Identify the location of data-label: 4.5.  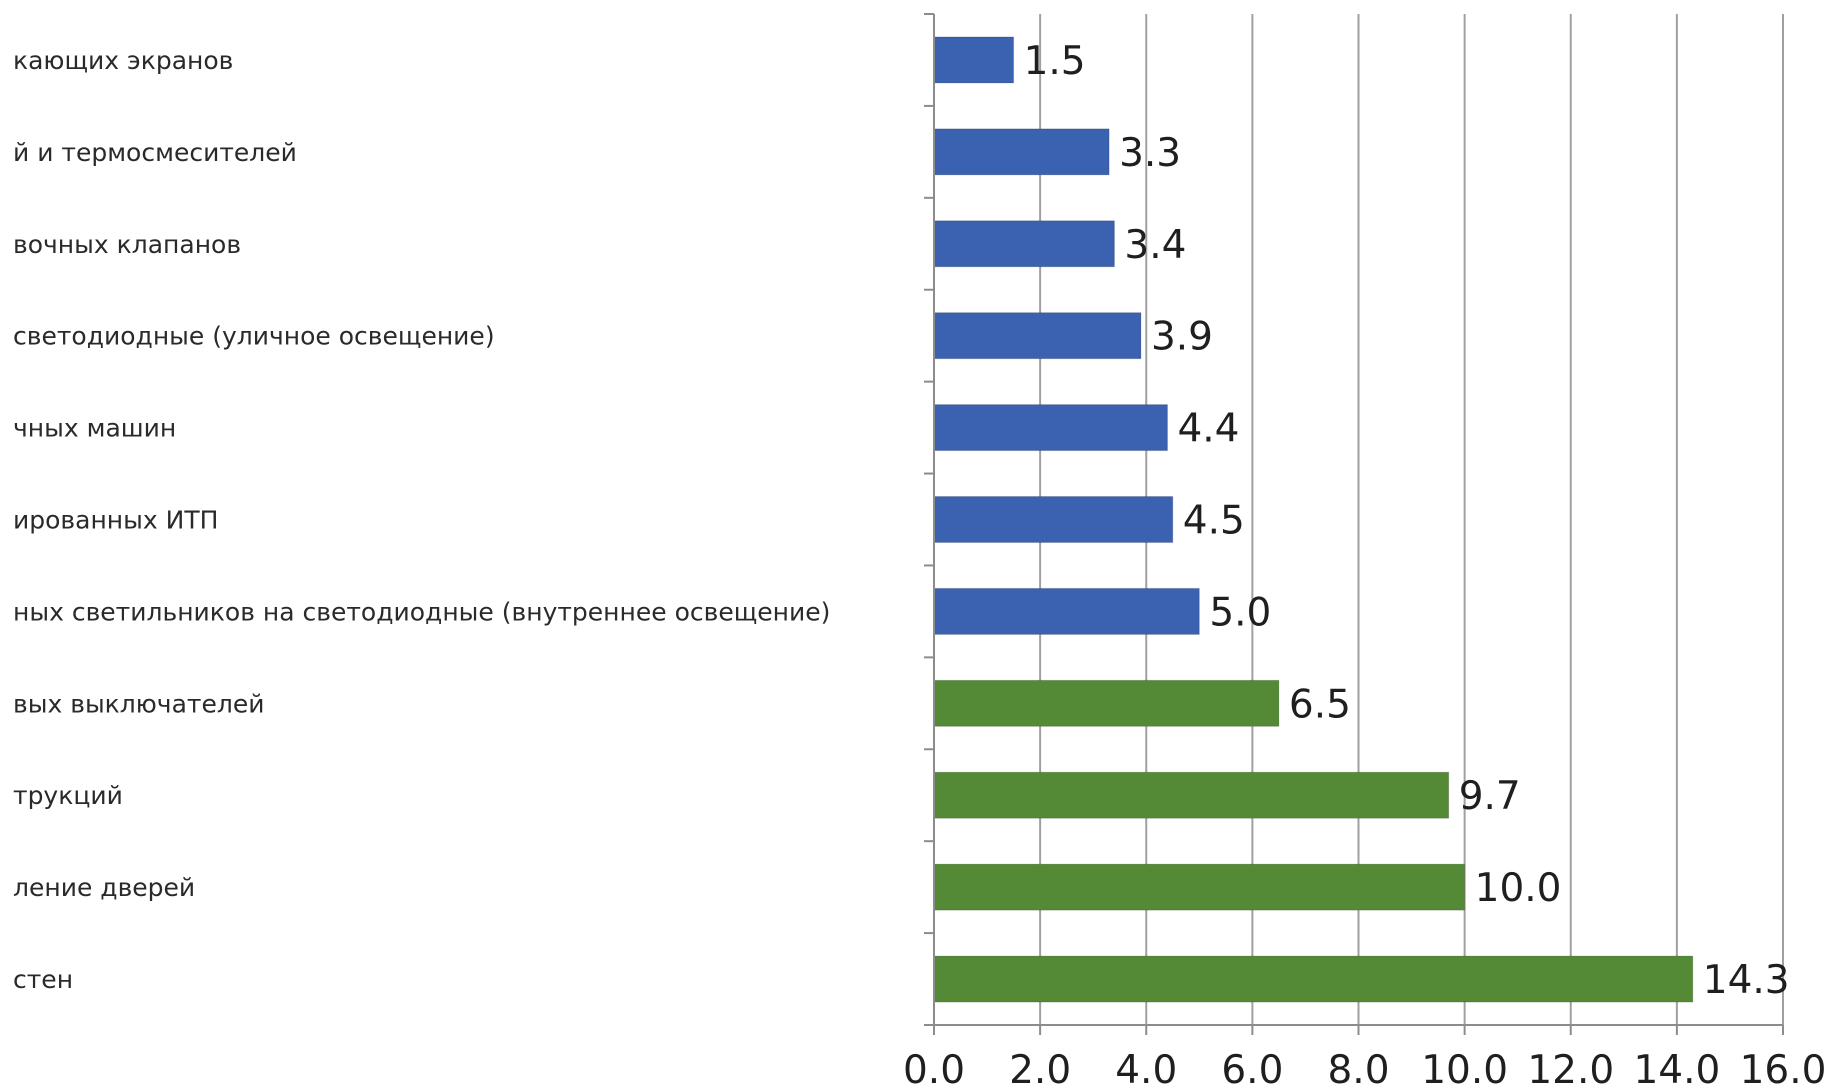
(1214, 521).